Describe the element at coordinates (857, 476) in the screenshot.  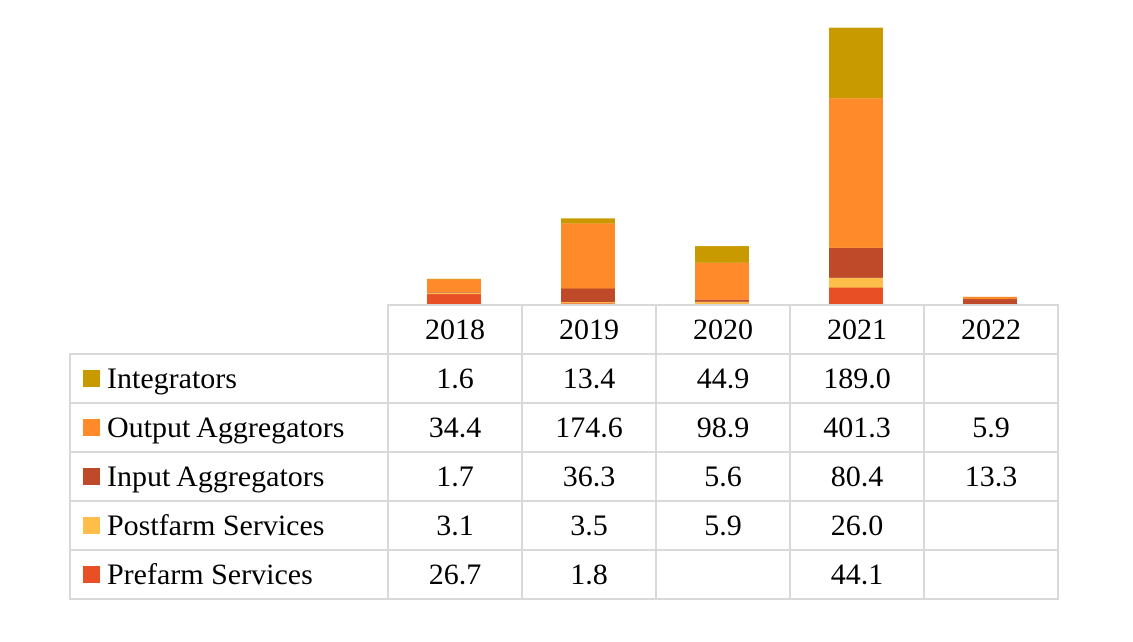
I see `data-label: 80.4` at that location.